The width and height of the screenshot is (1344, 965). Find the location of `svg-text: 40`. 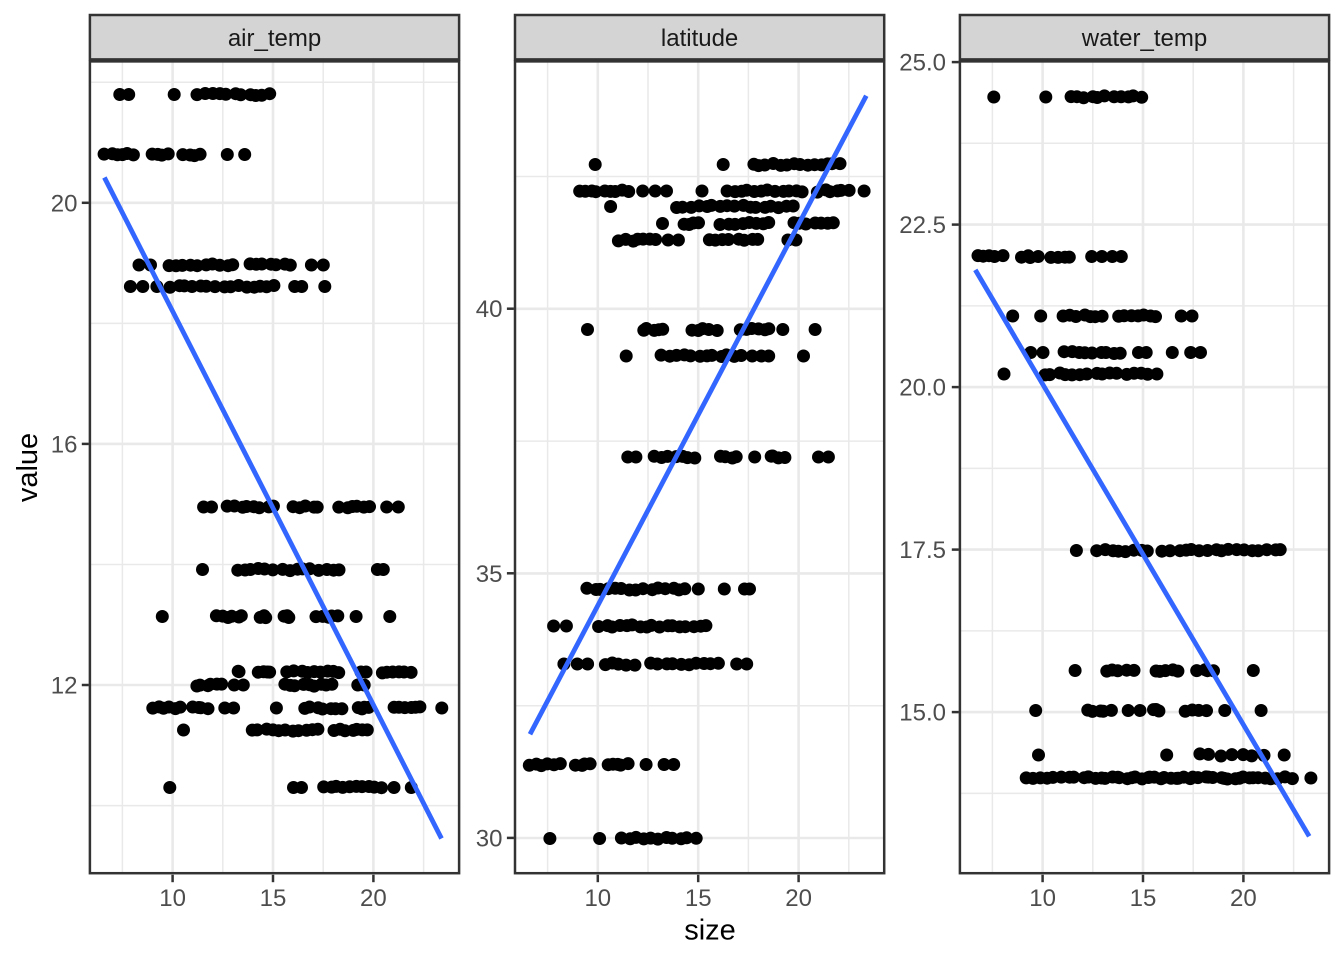

svg-text: 40 is located at coordinates (489, 309).